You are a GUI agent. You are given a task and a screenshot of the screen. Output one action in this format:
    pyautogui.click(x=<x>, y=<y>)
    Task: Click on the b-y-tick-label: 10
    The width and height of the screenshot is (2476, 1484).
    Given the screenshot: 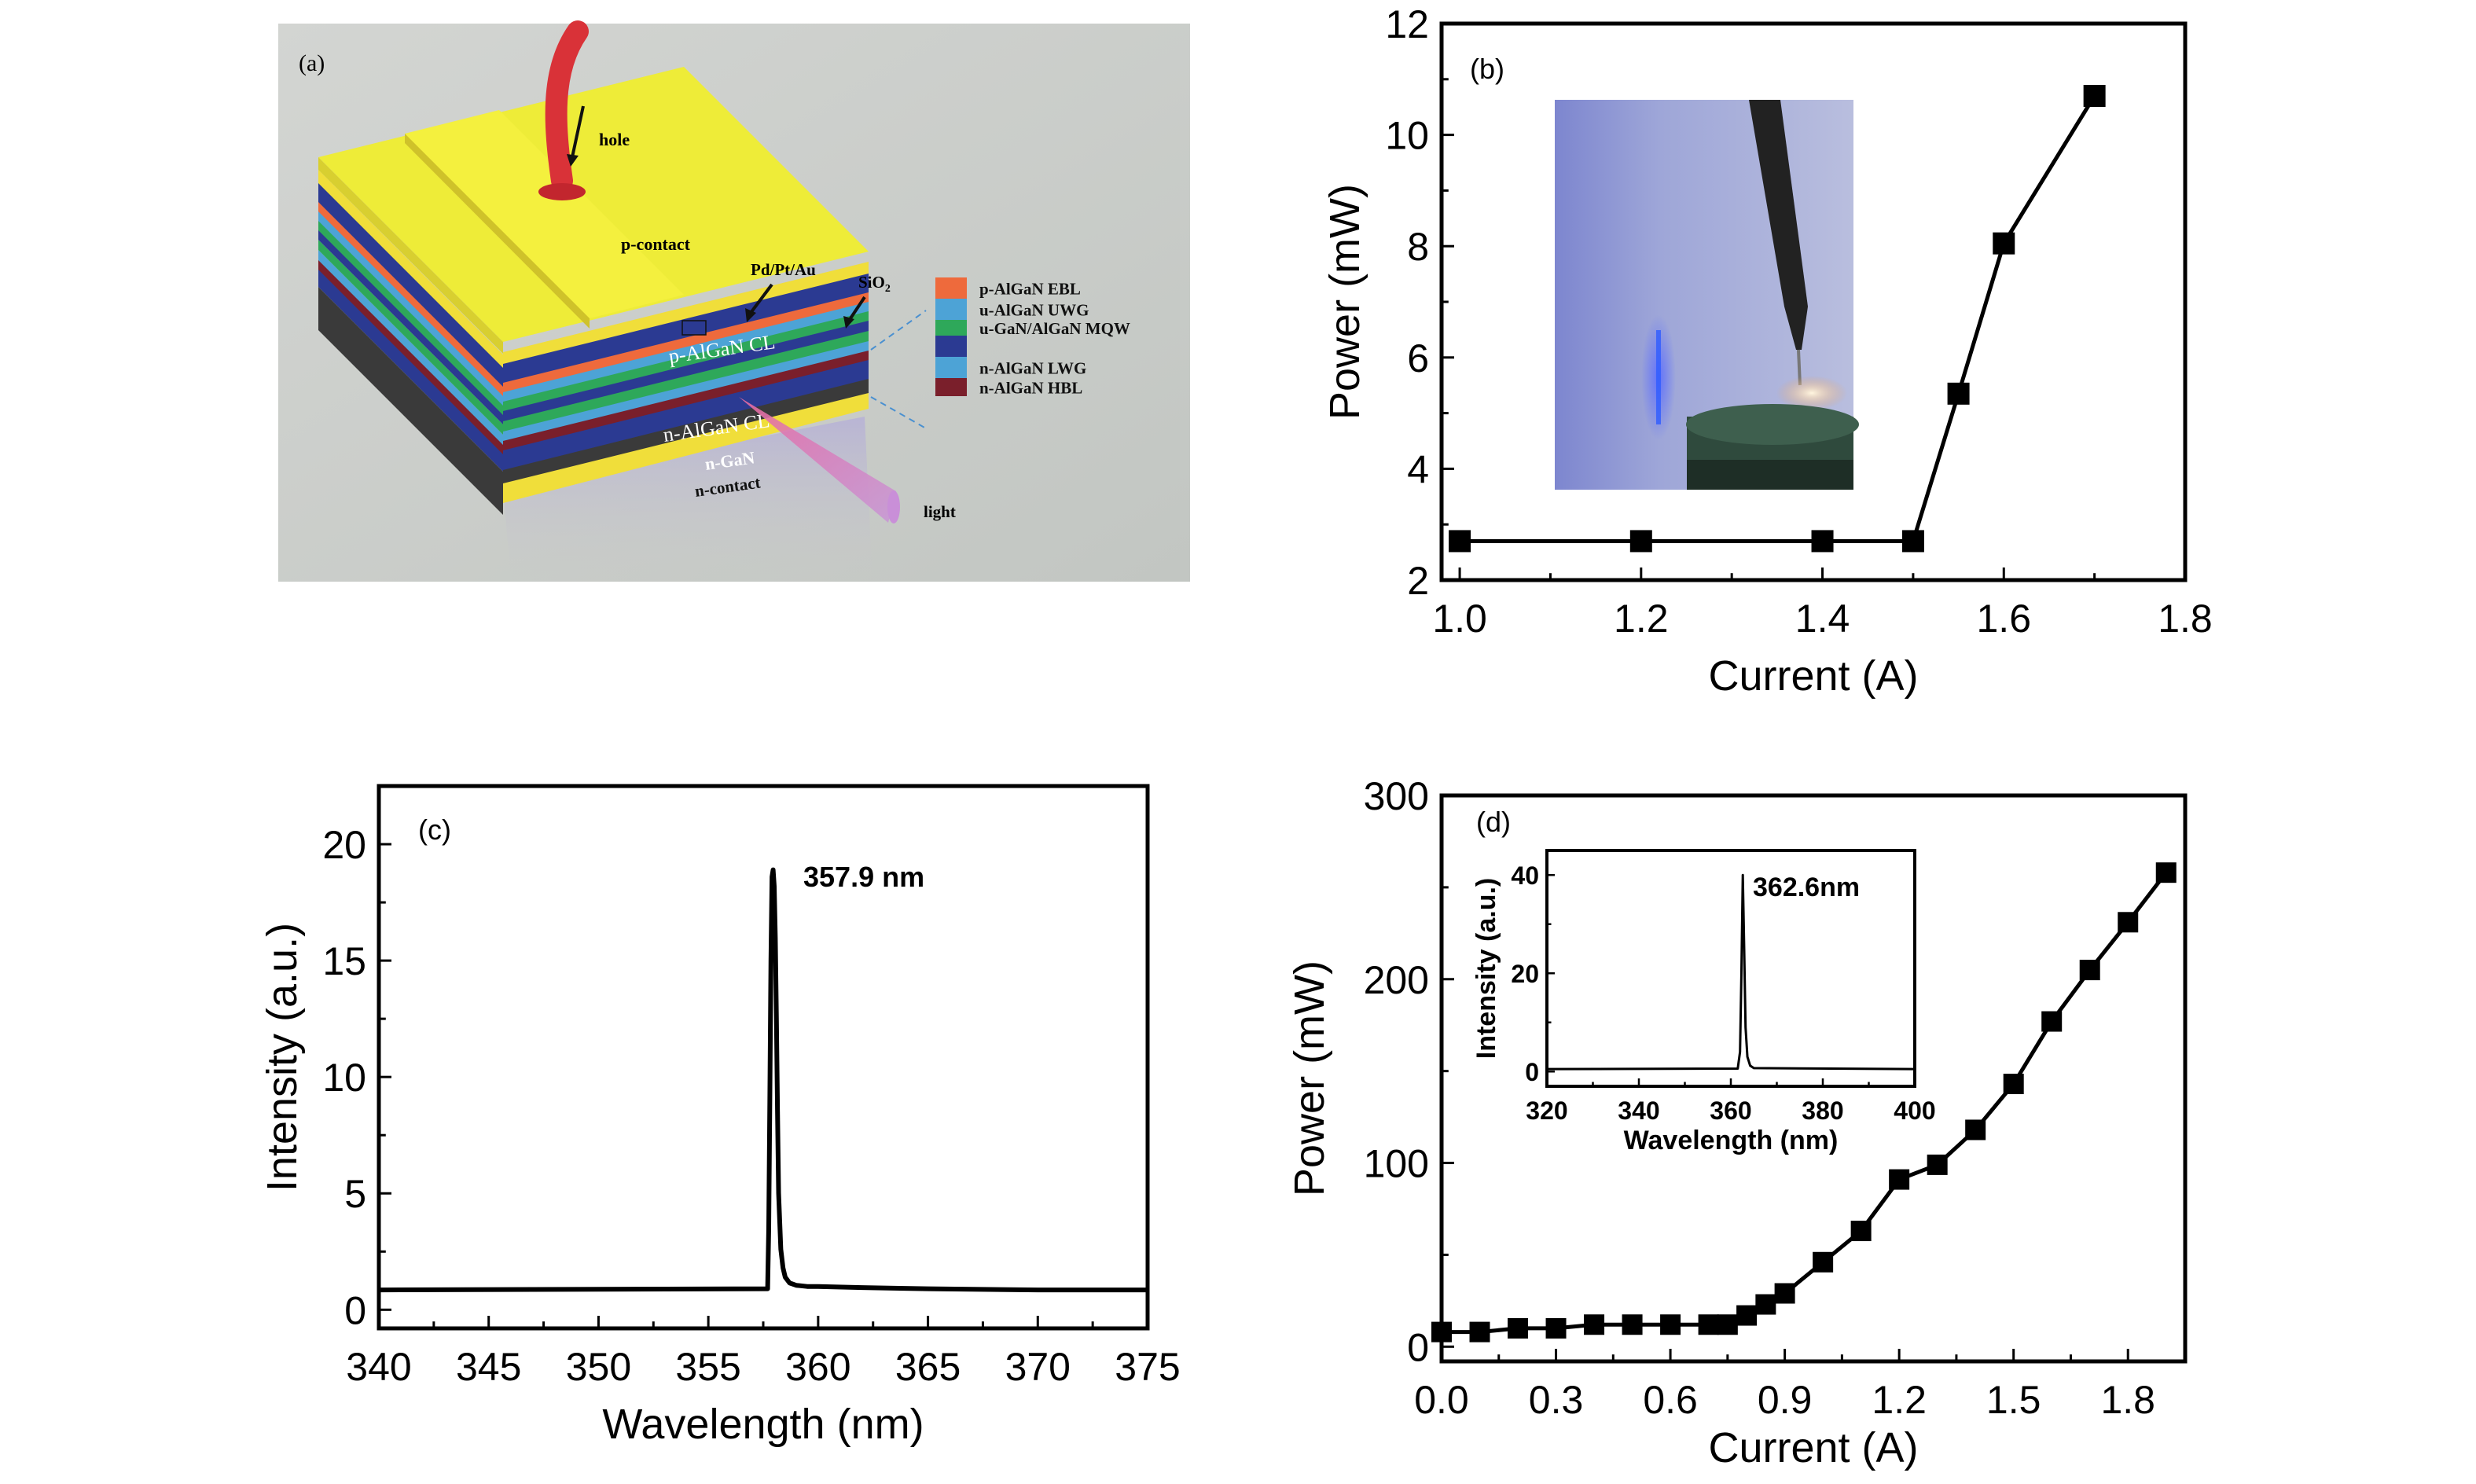 What is the action you would take?
    pyautogui.click(x=1407, y=136)
    